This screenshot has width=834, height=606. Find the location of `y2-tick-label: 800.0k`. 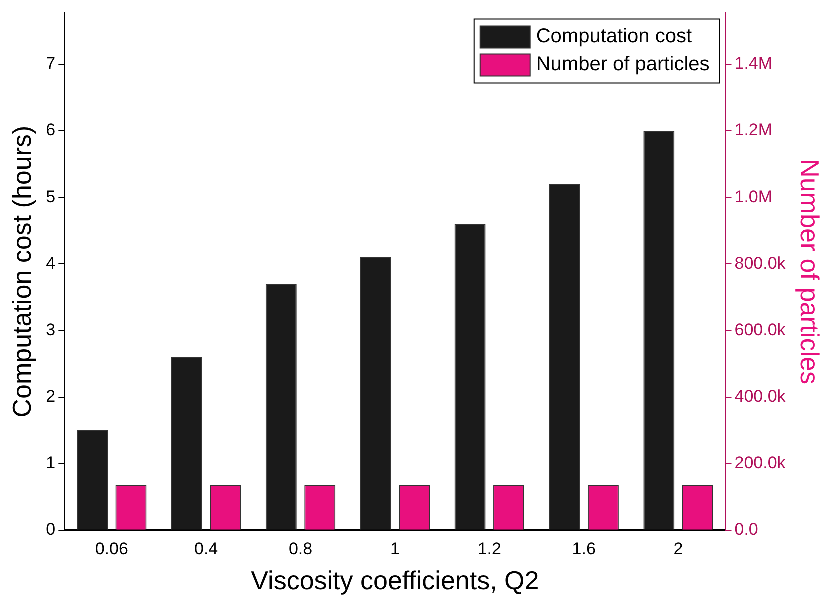

y2-tick-label: 800.0k is located at coordinates (760, 263).